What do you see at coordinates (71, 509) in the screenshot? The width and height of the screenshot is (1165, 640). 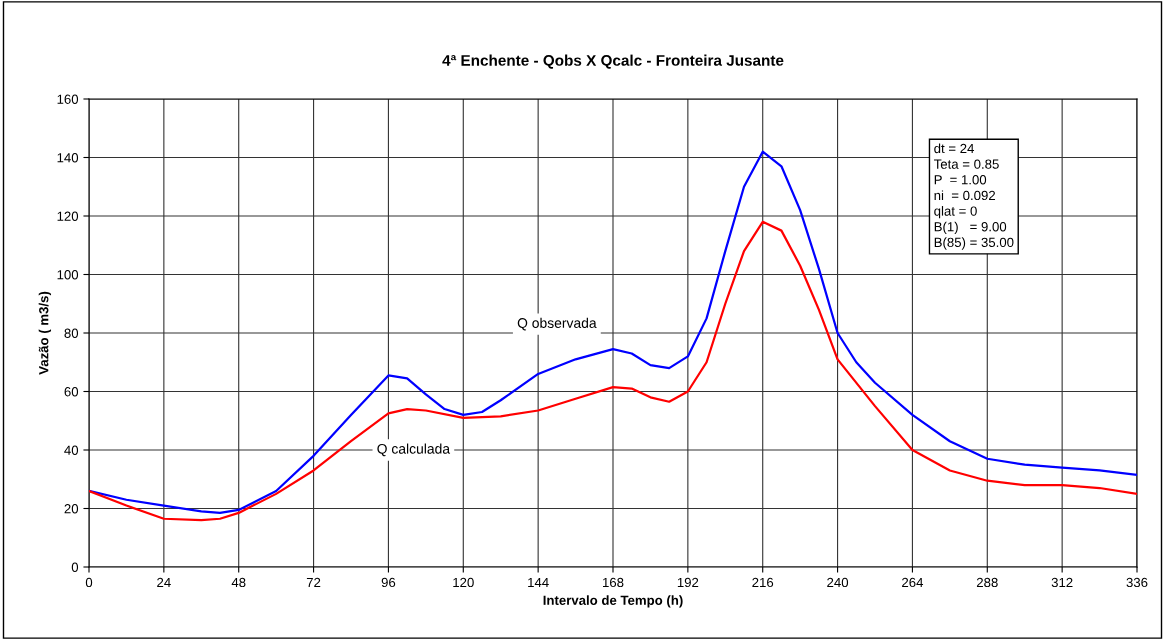 I see `y-tick-label: 20` at bounding box center [71, 509].